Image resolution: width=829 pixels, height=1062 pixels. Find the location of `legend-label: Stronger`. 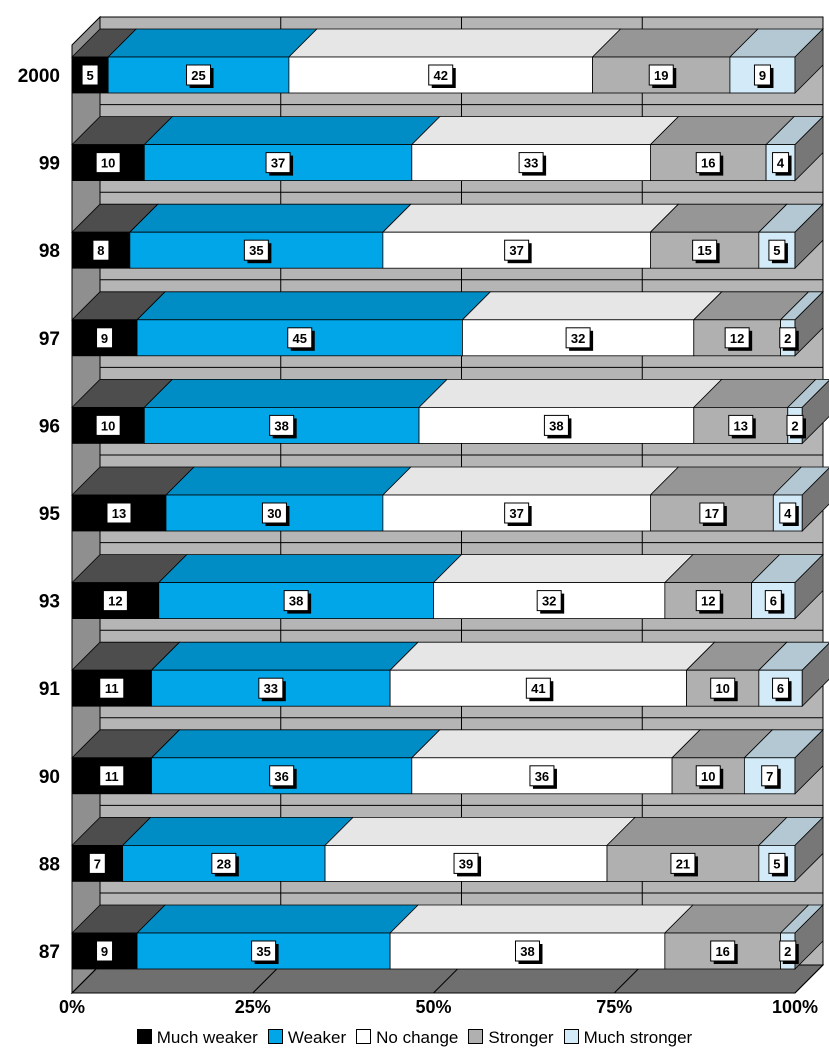

legend-label: Stronger is located at coordinates (521, 1037).